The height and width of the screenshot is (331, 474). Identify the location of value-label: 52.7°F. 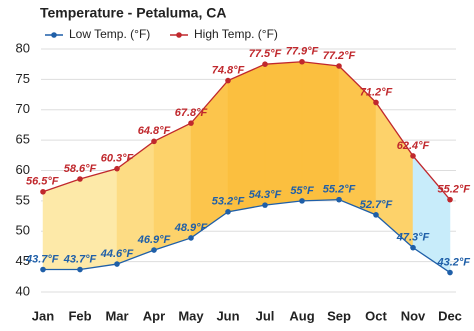
(376, 205).